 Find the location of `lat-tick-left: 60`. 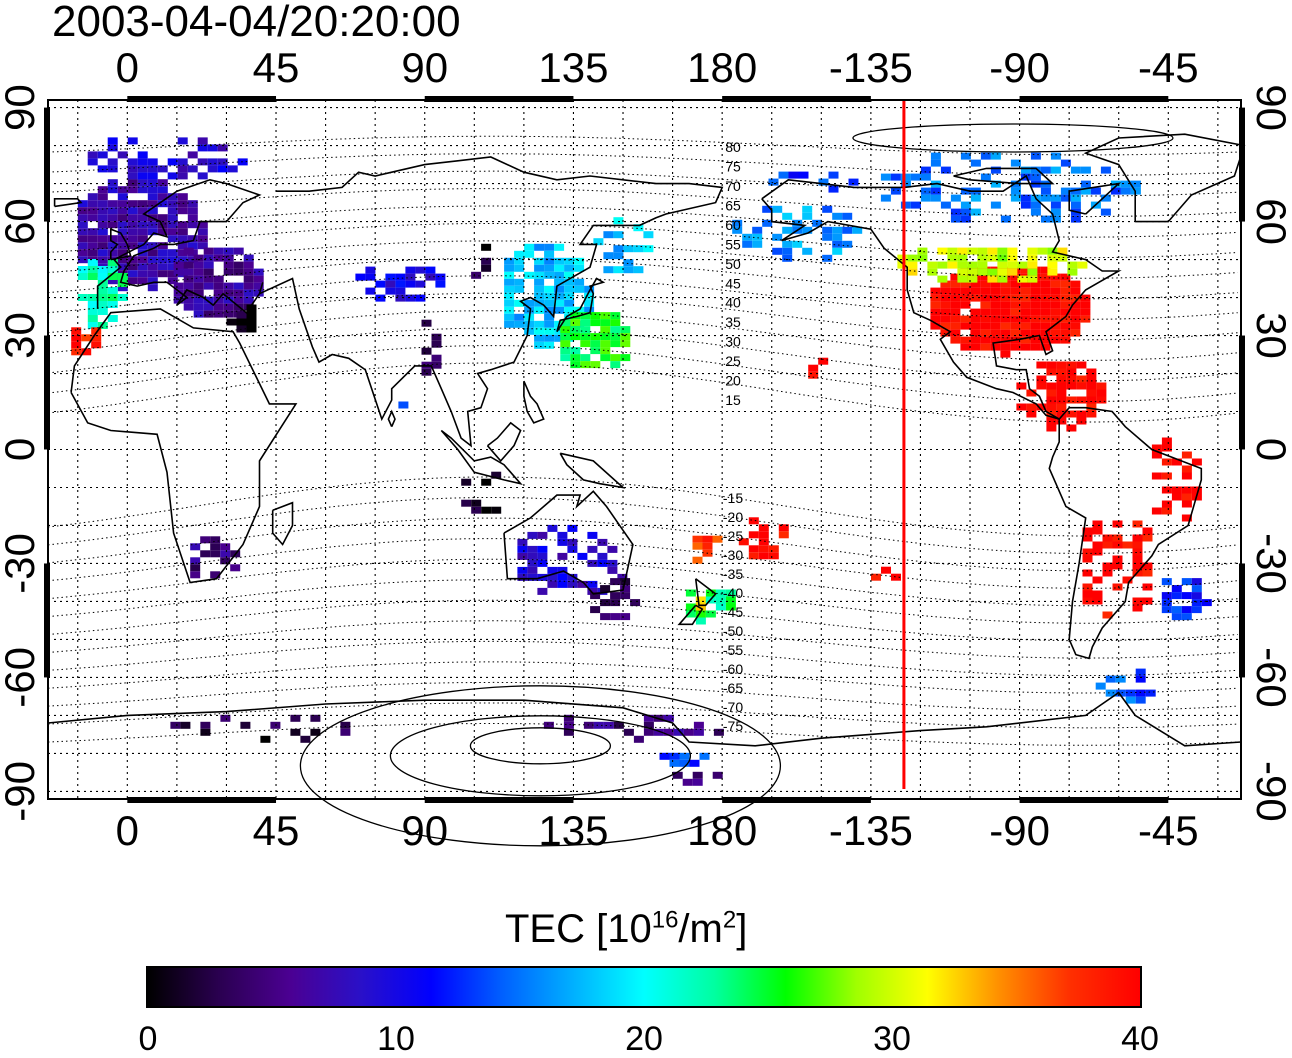

lat-tick-left: 60 is located at coordinates (21, 221).